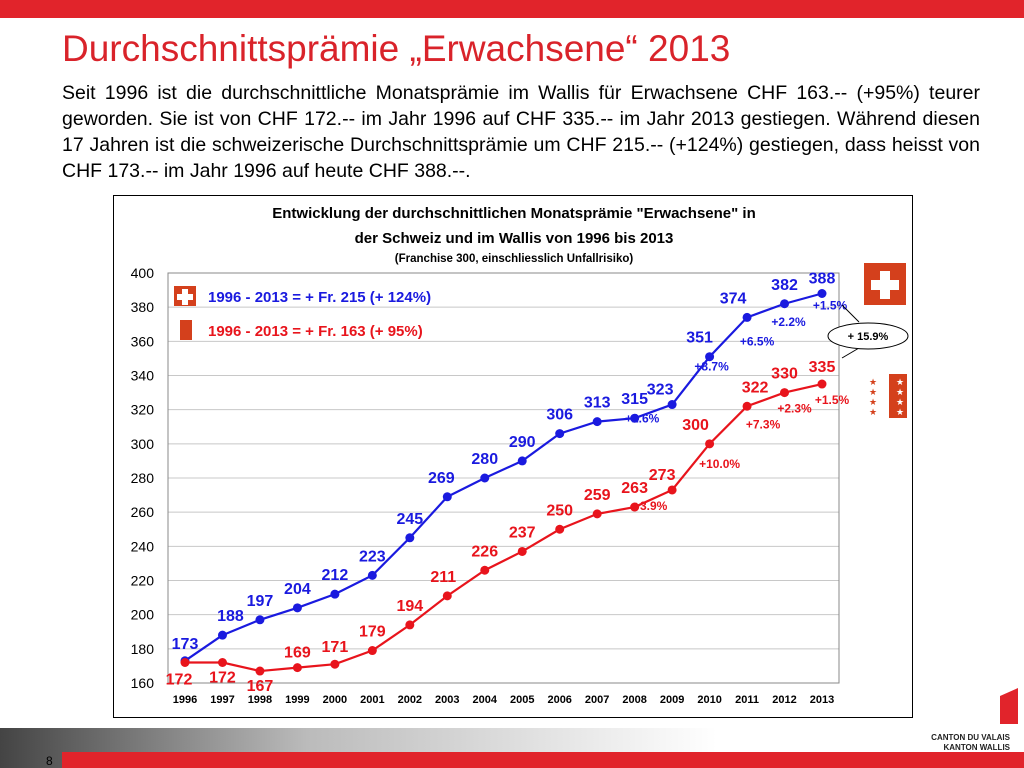 The width and height of the screenshot is (1024, 768). Describe the element at coordinates (784, 285) in the screenshot. I see `data-label: 382` at that location.